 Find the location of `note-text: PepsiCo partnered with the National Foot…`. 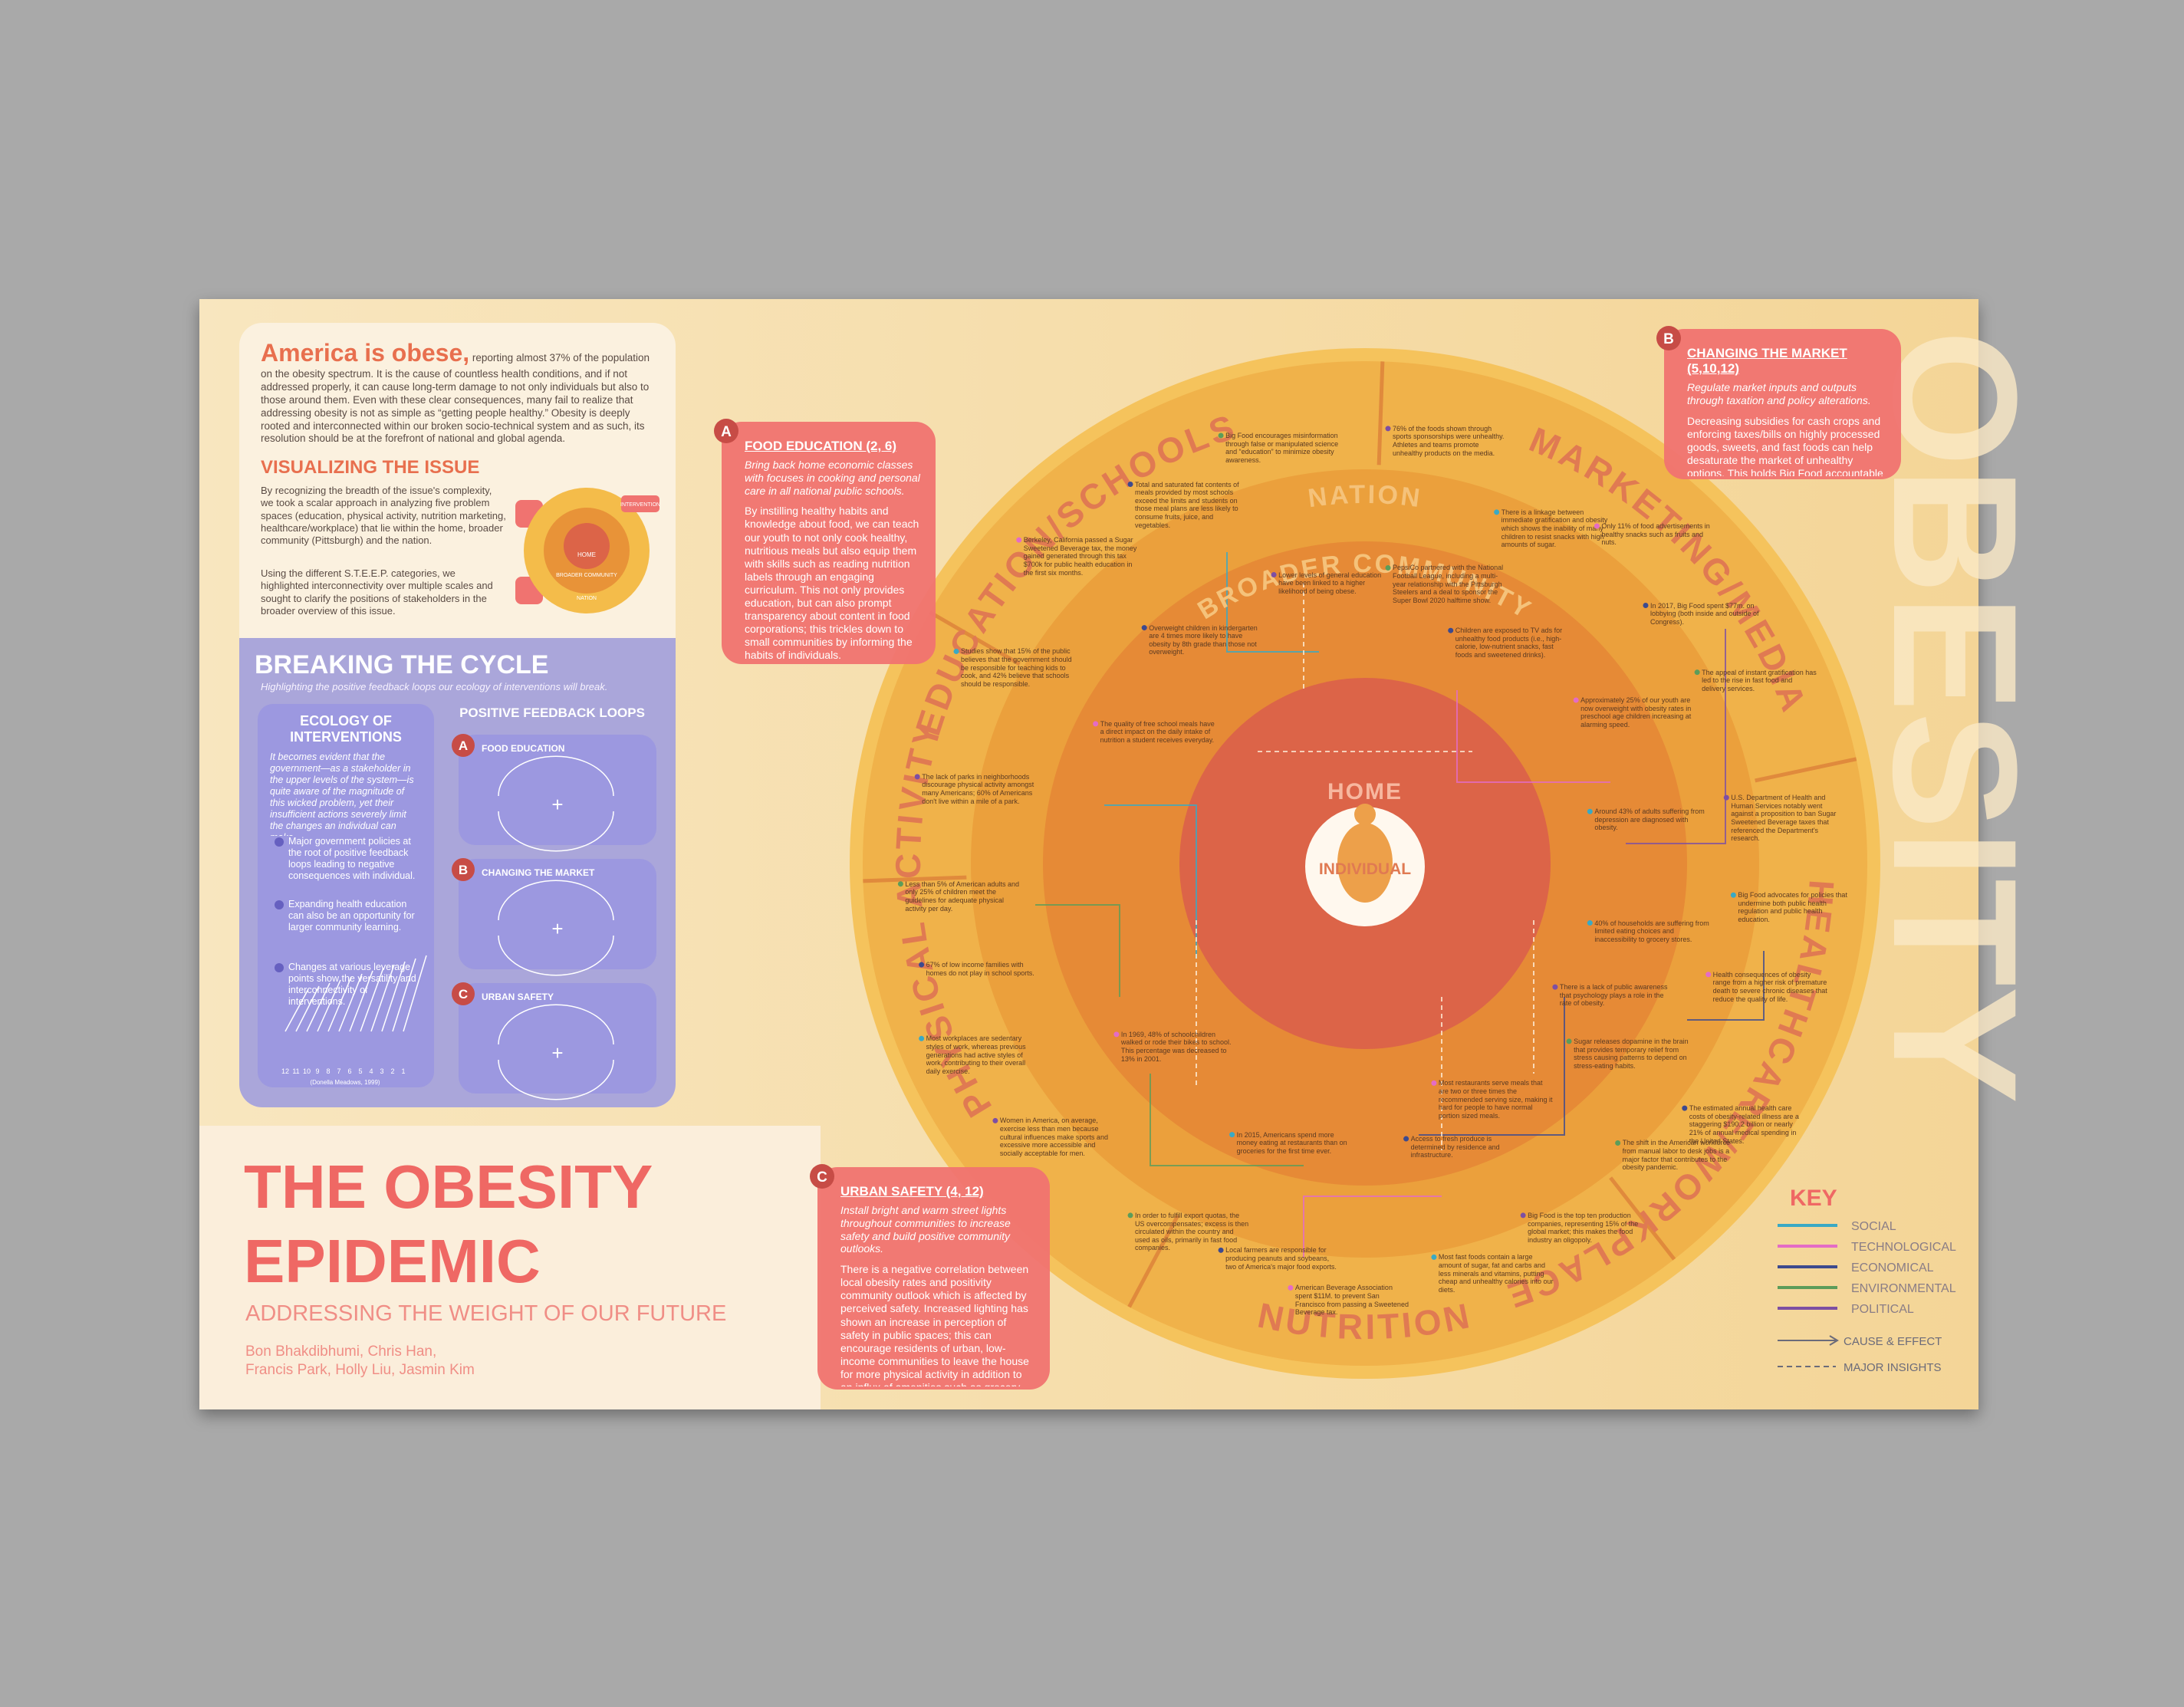

note-text: PepsiCo partnered with the National Foot… is located at coordinates (1449, 584).